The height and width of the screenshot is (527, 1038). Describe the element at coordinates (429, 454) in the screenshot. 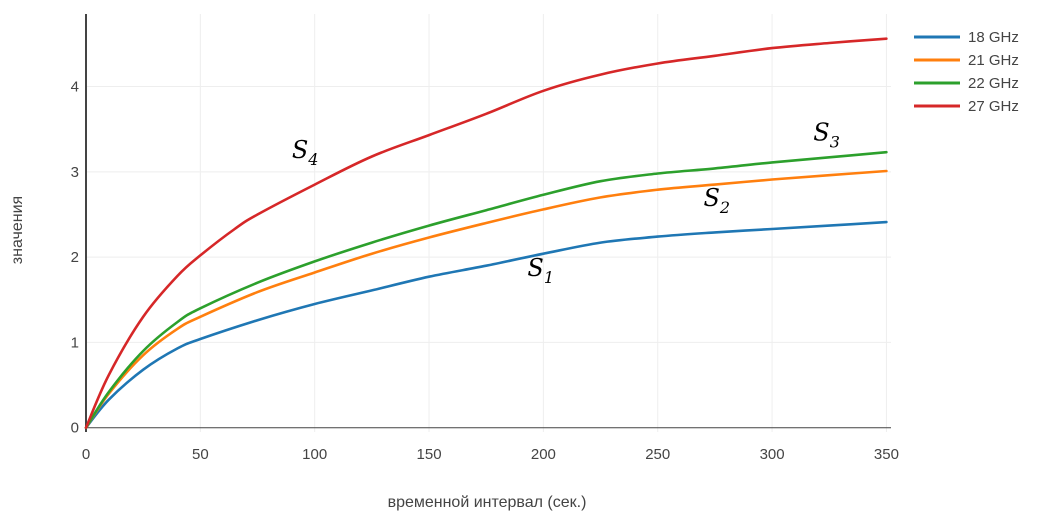

I see `x-tick-label: 150` at that location.